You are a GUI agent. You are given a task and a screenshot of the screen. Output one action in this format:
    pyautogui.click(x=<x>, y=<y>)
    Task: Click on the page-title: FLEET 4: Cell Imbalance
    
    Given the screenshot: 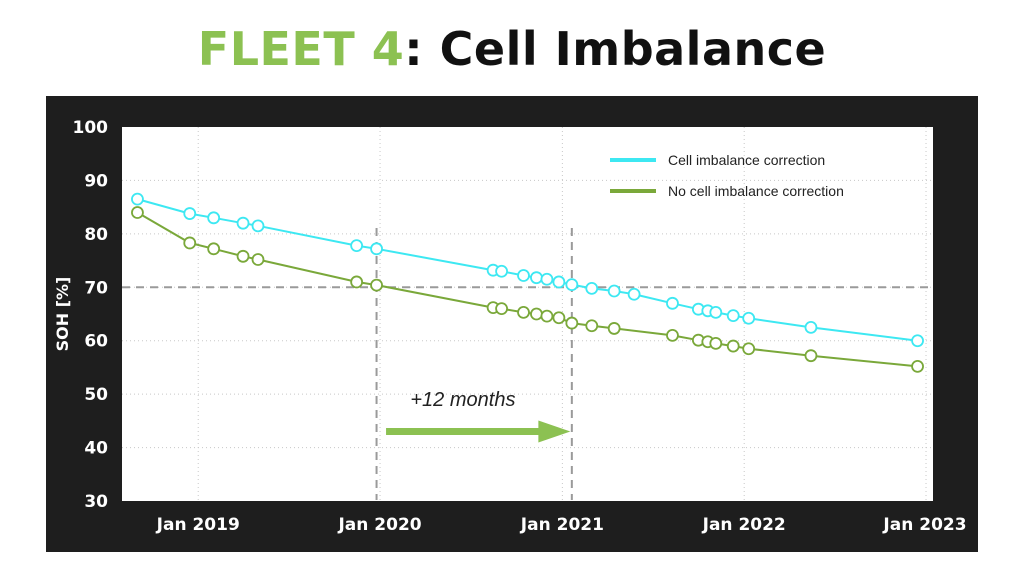 What is the action you would take?
    pyautogui.click(x=512, y=49)
    